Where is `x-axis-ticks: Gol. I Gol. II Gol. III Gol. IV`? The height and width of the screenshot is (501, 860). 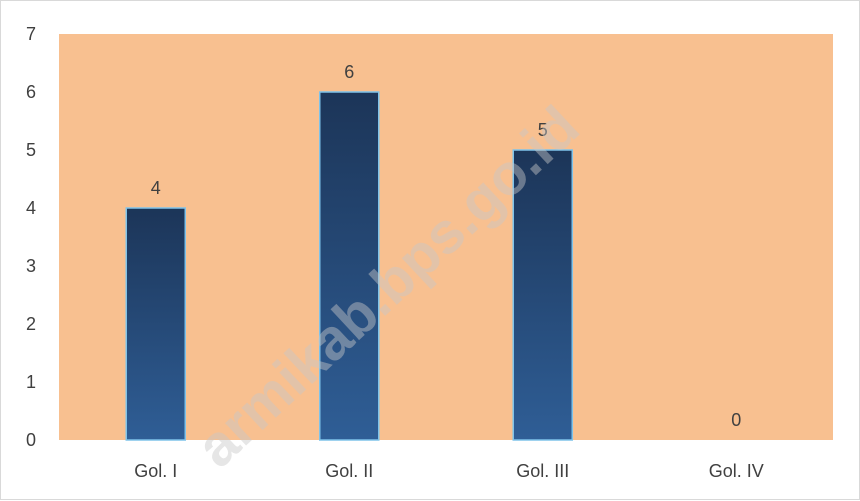 x-axis-ticks: Gol. I Gol. II Gol. III Gol. IV is located at coordinates (449, 471).